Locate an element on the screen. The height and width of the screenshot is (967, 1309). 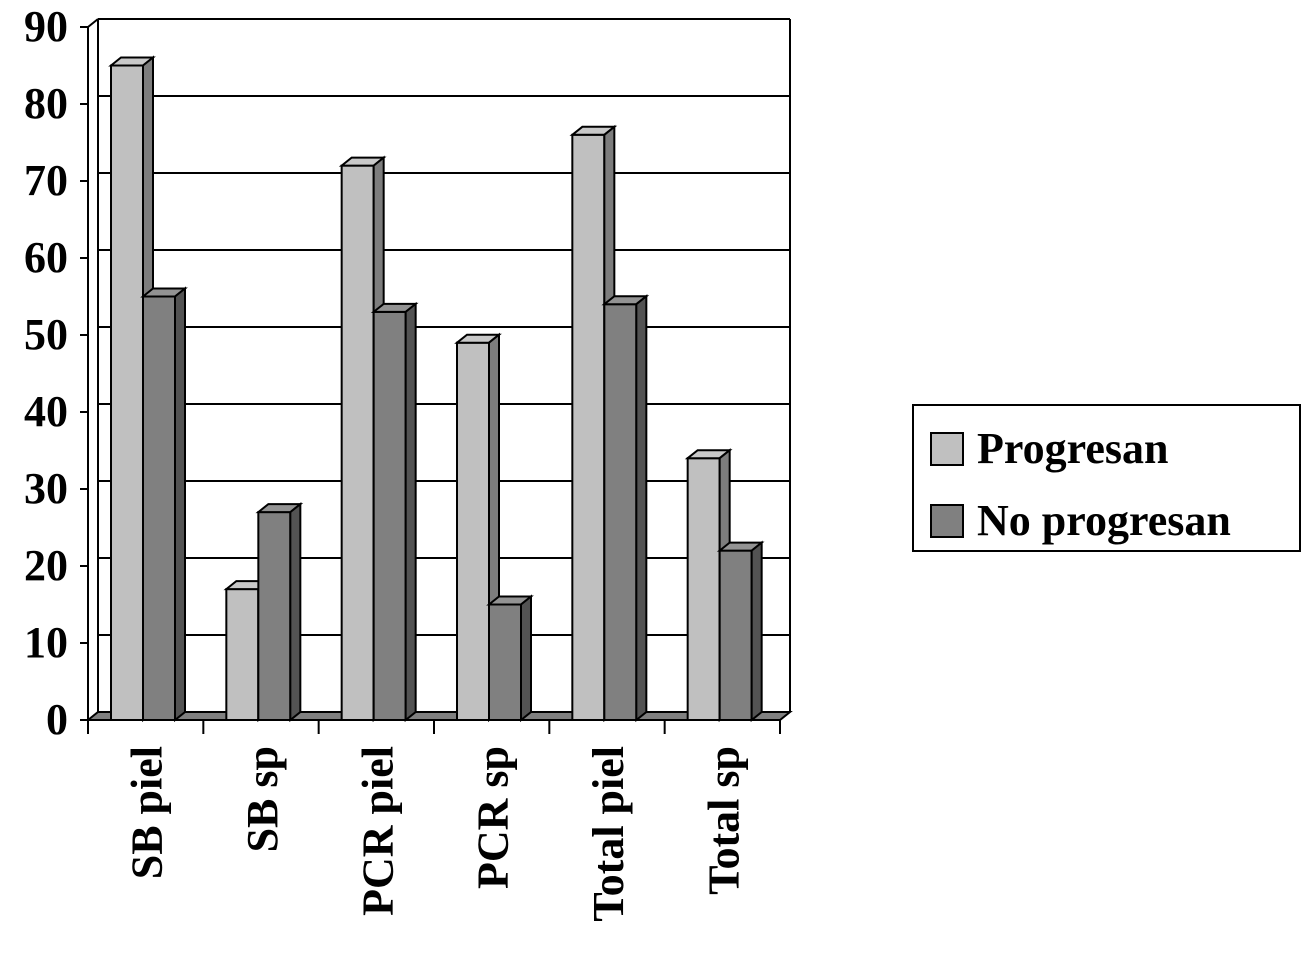
y-tick-label: 80 is located at coordinates (46, 103).